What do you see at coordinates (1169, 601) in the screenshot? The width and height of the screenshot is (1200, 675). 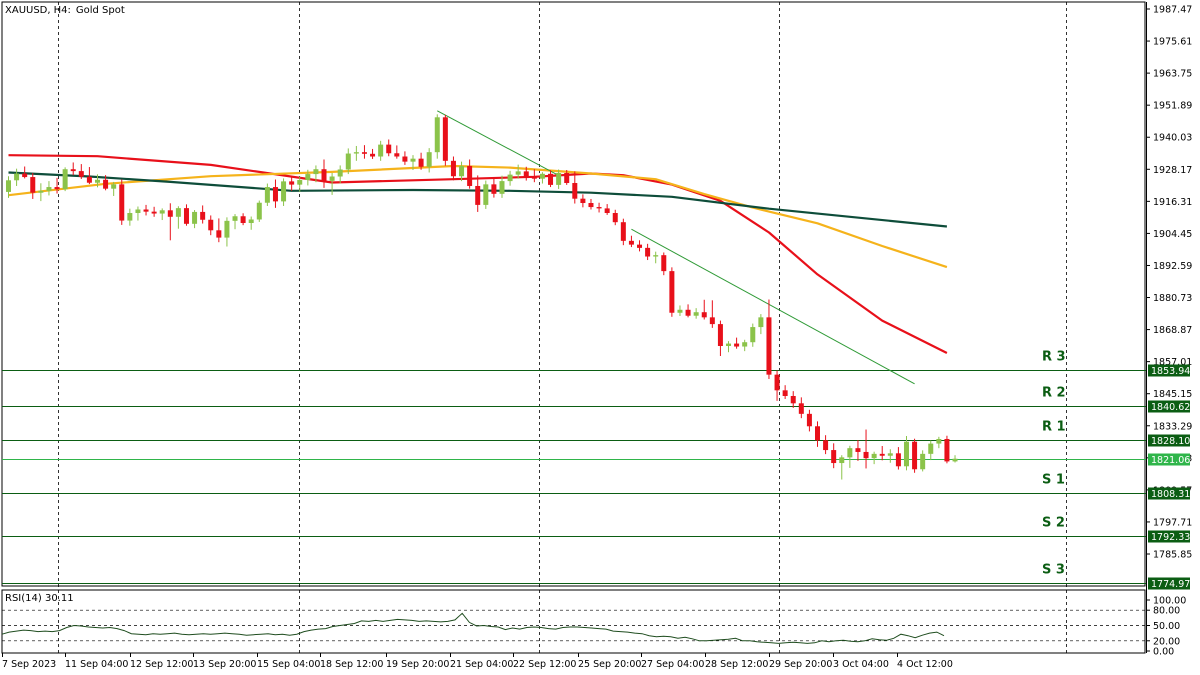 I see `rsi-tick-label: 100.00` at bounding box center [1169, 601].